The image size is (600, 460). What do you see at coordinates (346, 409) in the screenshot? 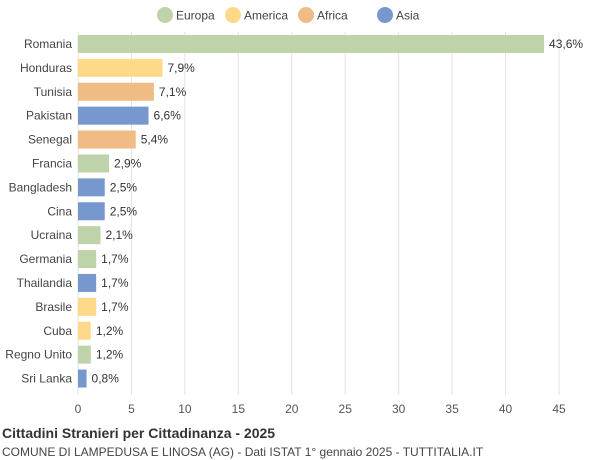
I see `x-tick-label: 25` at bounding box center [346, 409].